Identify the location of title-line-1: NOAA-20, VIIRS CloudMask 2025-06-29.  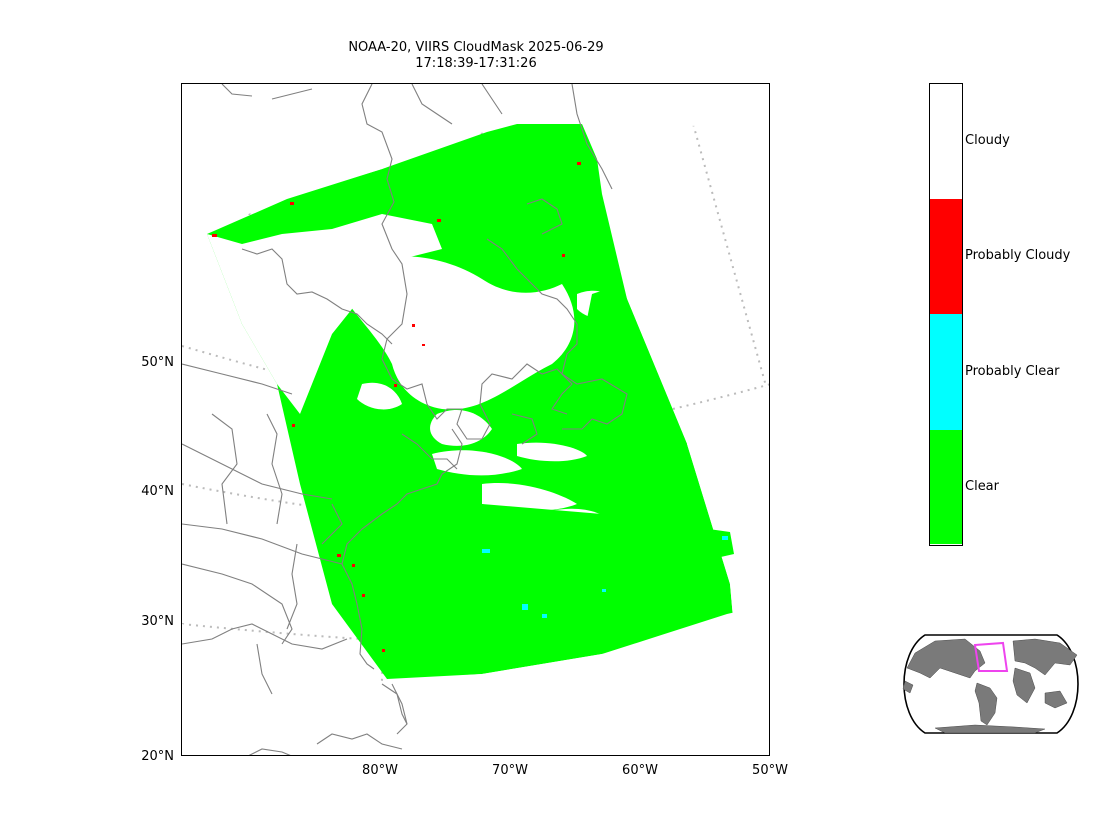
(476, 47).